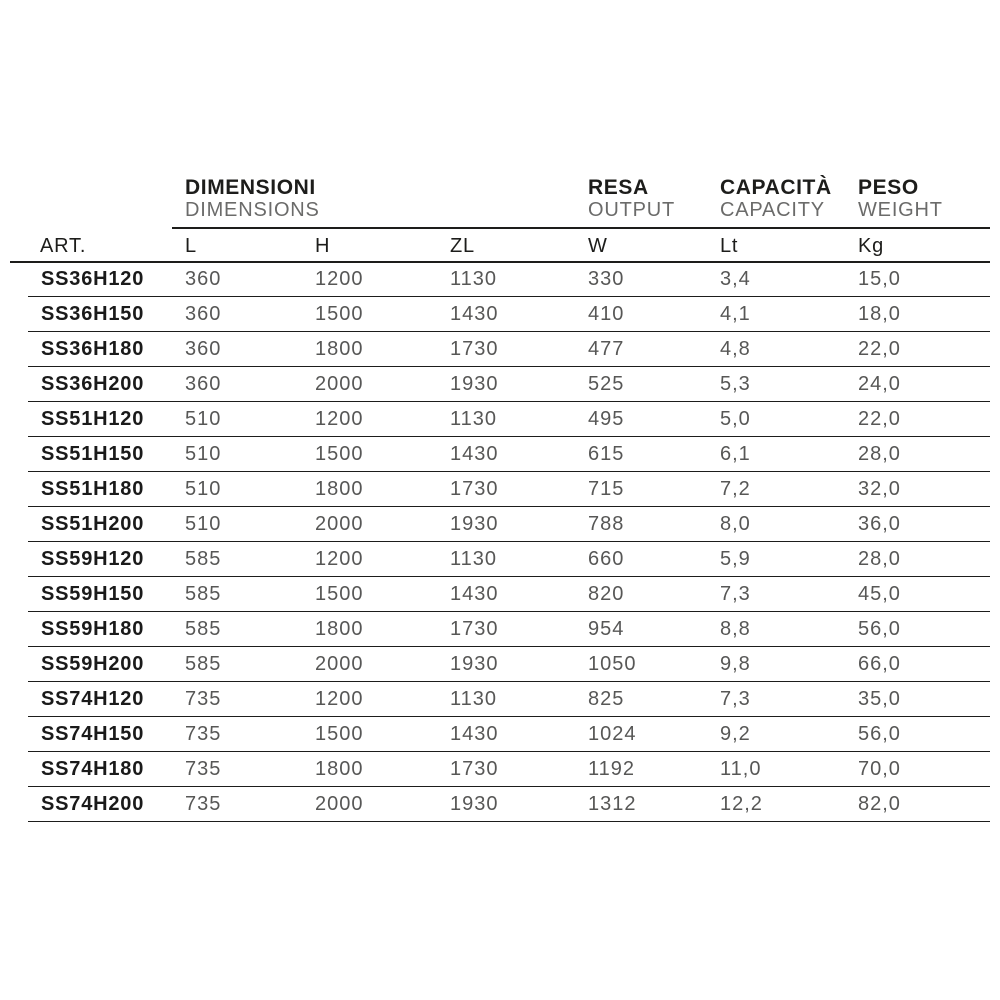  What do you see at coordinates (495, 804) in the screenshot?
I see `table-row: SS74H200 735 2000 1930 1312 12,2 82,0` at bounding box center [495, 804].